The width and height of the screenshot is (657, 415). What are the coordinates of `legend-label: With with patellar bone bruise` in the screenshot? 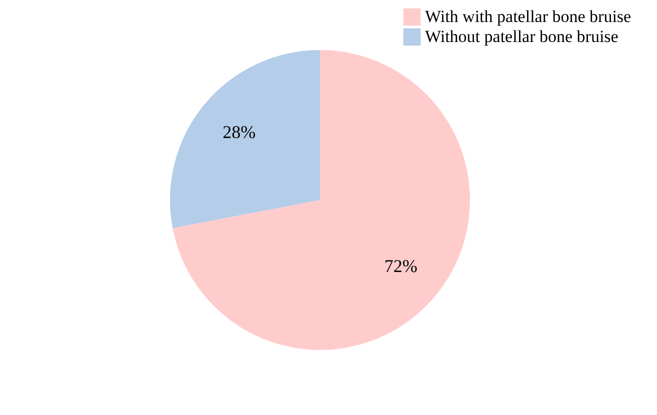 It's located at (528, 16).